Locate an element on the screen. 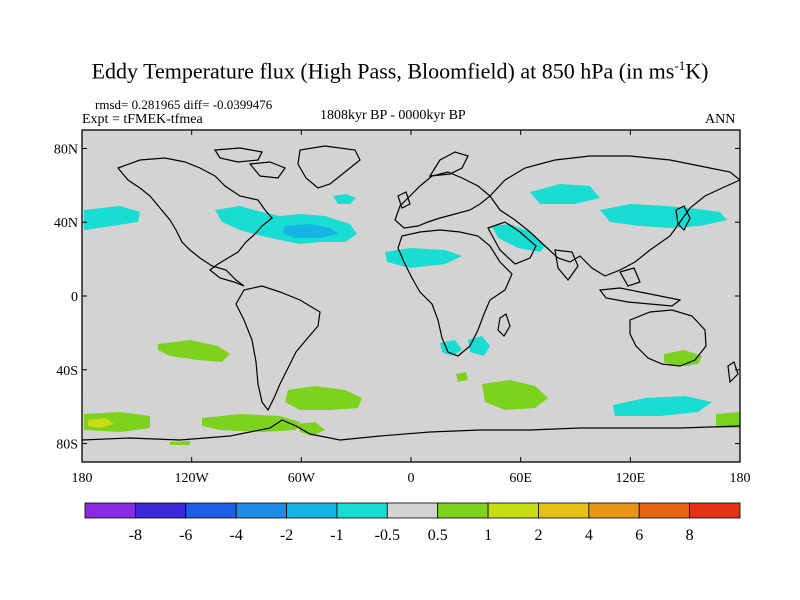 The image size is (800, 600). colorbar-label: -8 is located at coordinates (135, 535).